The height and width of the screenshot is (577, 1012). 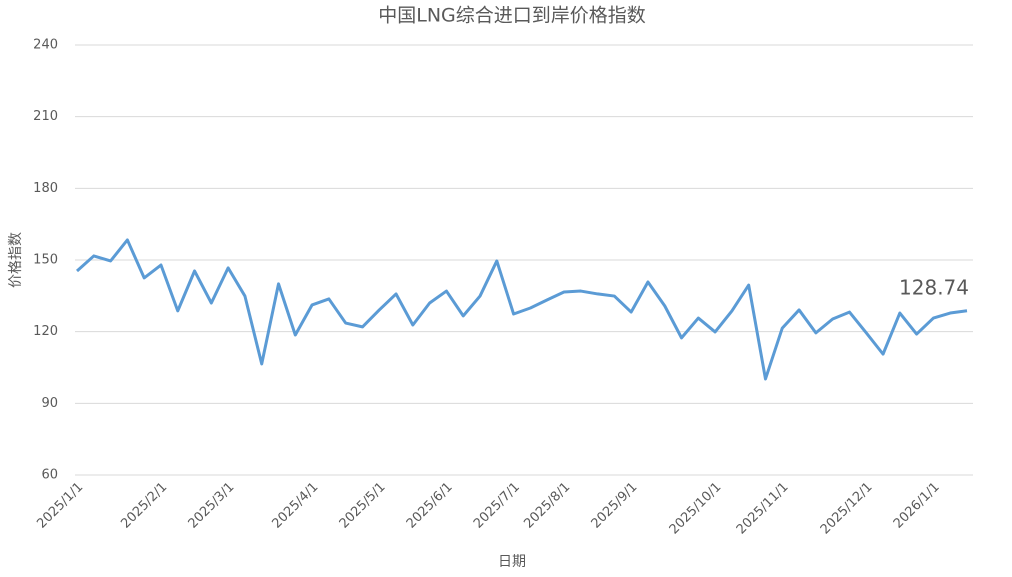 What do you see at coordinates (144, 506) in the screenshot?
I see `x-tick-label: 2025/2/1` at bounding box center [144, 506].